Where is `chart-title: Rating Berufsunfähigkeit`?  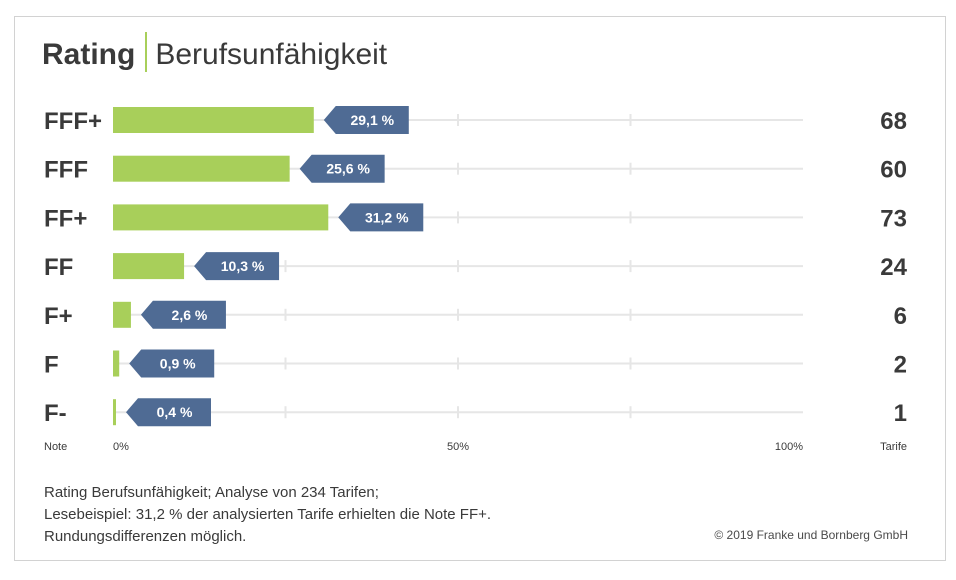
chart-title: Rating Berufsunfähigkeit is located at coordinates (214, 52).